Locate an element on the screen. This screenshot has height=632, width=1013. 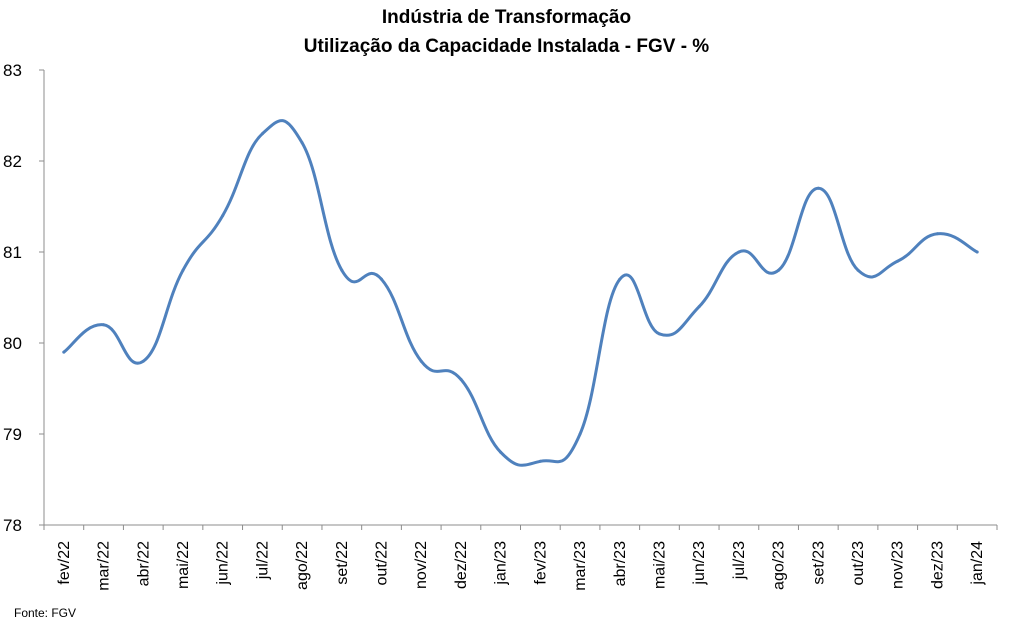
x-tick-label: jan/23 is located at coordinates (501, 563).